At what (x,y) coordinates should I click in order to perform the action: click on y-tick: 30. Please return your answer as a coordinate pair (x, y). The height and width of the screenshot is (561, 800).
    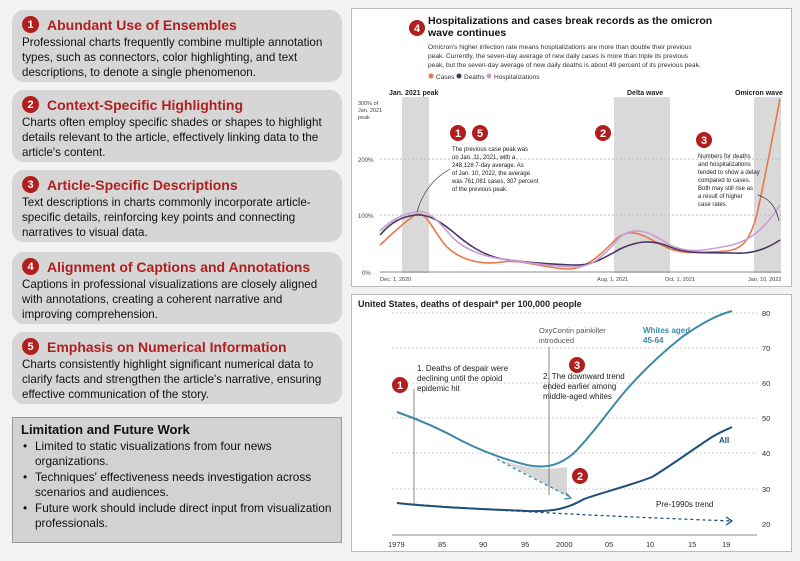
    Looking at the image, I should click on (766, 489).